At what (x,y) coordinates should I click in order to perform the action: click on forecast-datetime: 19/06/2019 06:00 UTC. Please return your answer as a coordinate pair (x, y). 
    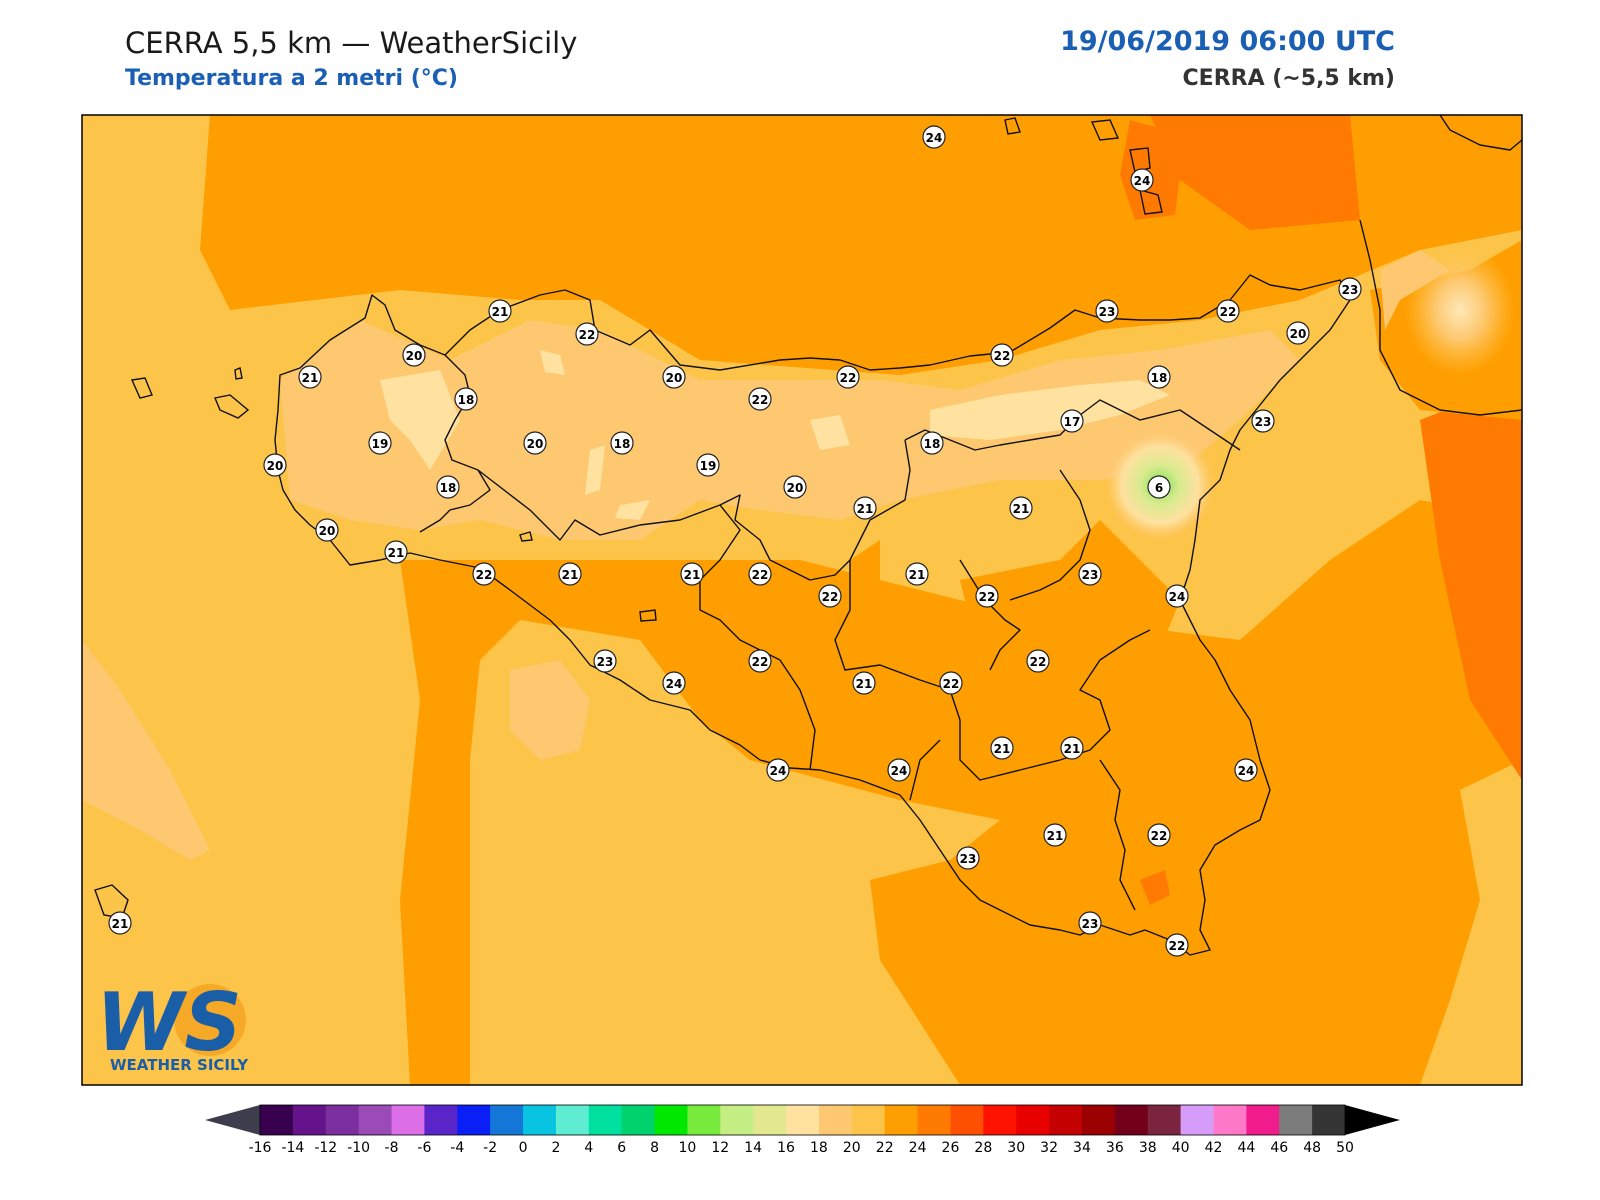
    Looking at the image, I should click on (1227, 41).